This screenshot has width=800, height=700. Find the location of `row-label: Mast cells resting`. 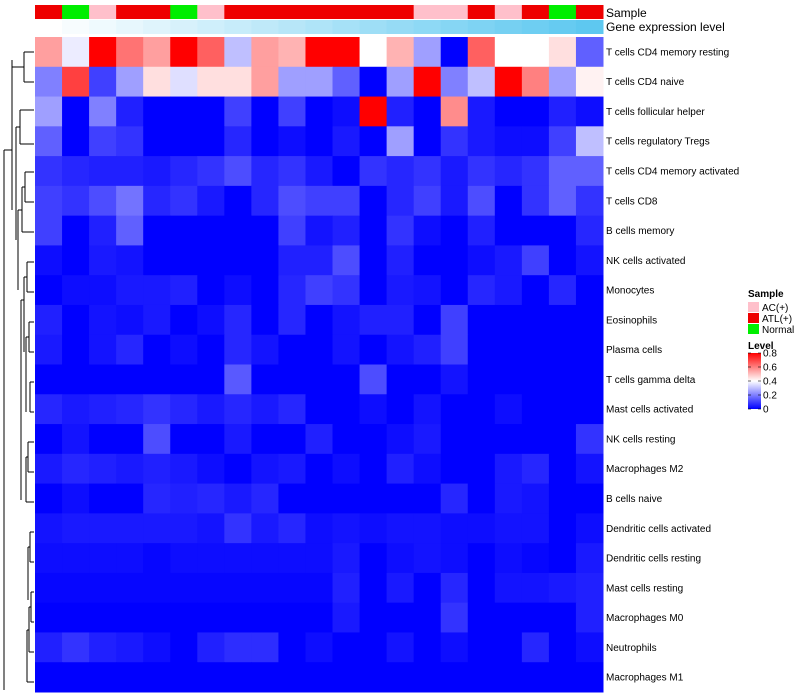

row-label: Mast cells resting is located at coordinates (644, 588).